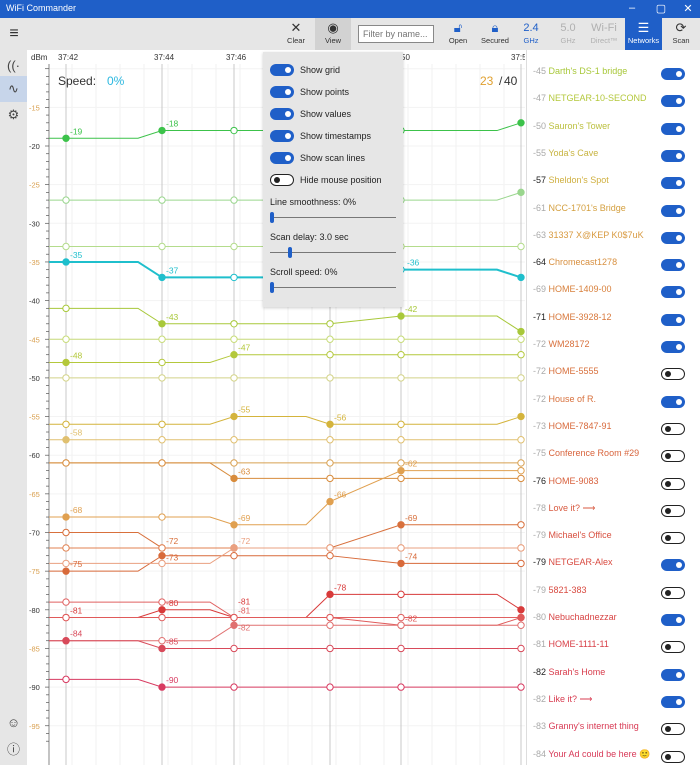  What do you see at coordinates (13, 89) in the screenshot?
I see `chart-icon: ∿` at bounding box center [13, 89].